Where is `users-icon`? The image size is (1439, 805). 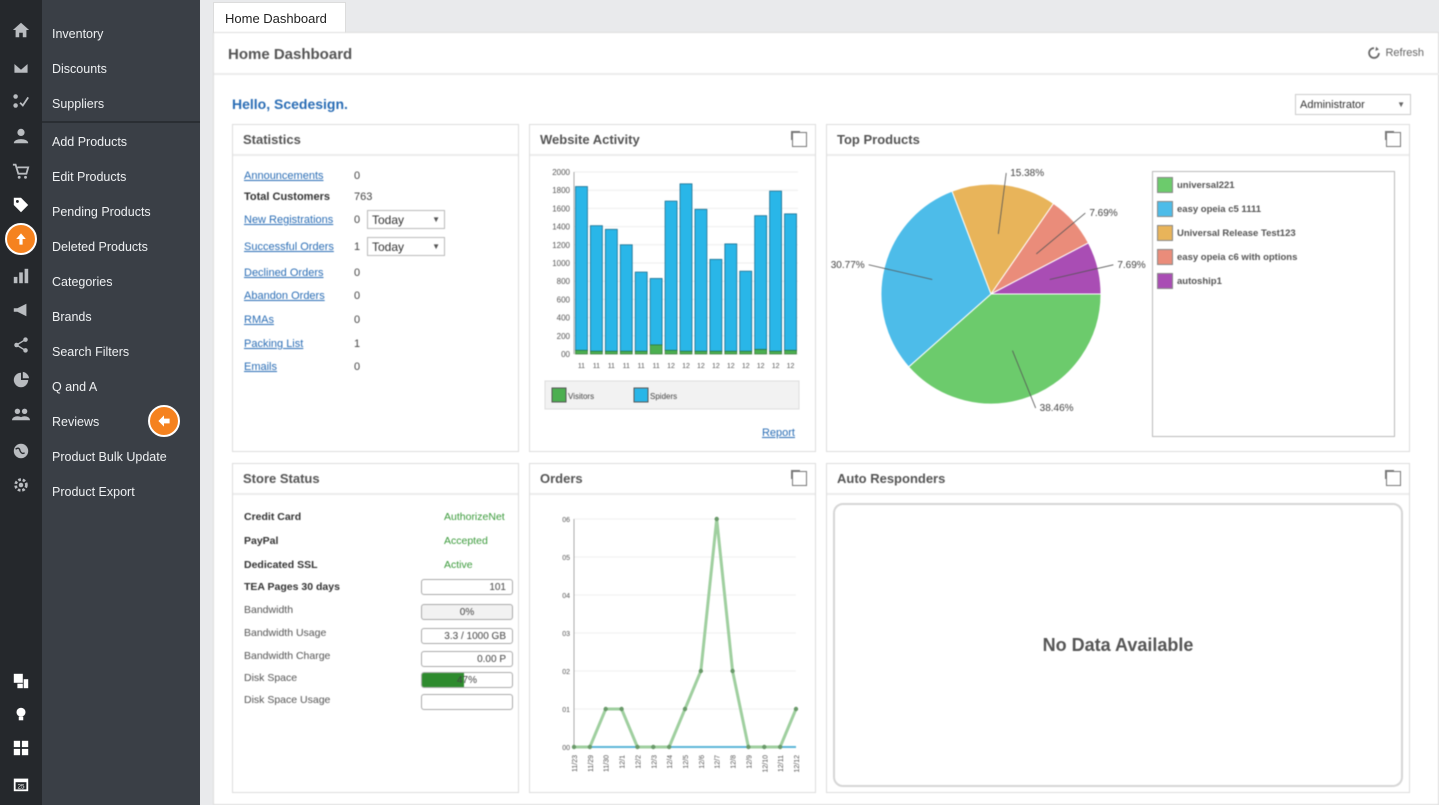
users-icon is located at coordinates (21, 414).